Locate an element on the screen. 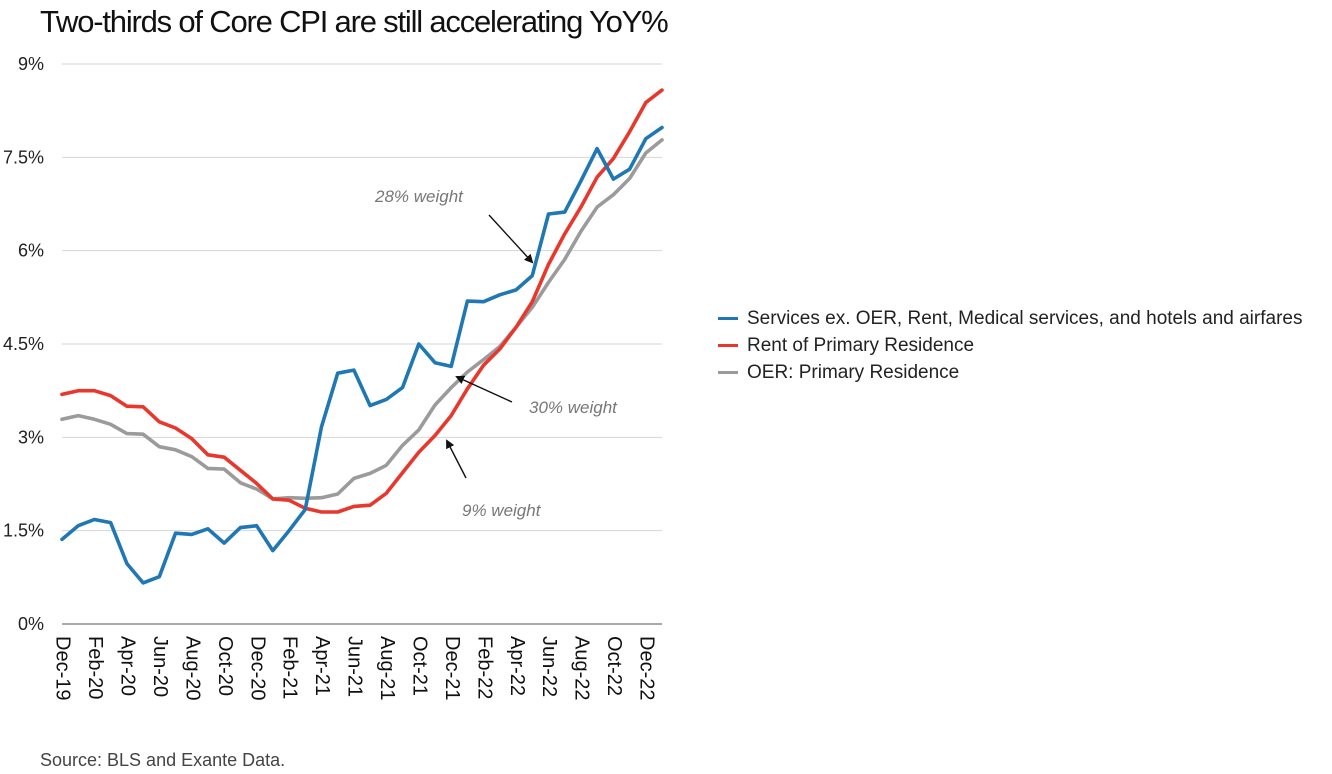  legend-item-oer: OER: Primary Residence is located at coordinates (1010, 372).